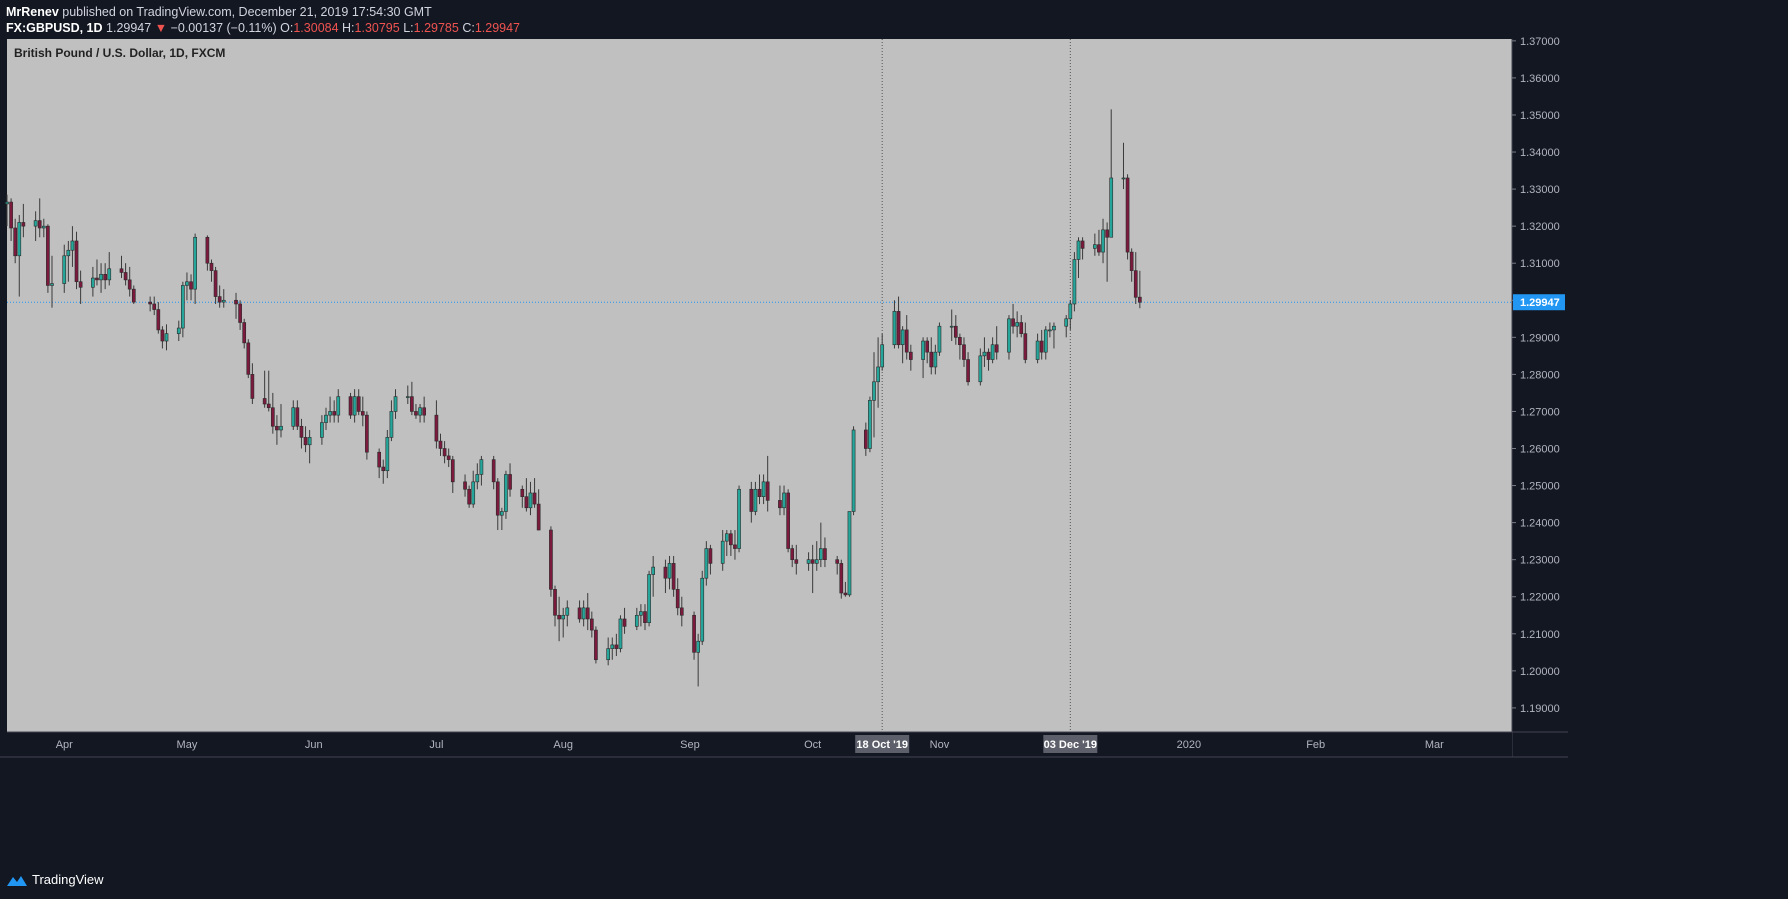 This screenshot has width=1788, height=899. Describe the element at coordinates (1540, 450) in the screenshot. I see `price-tick-label: 1.26000` at that location.